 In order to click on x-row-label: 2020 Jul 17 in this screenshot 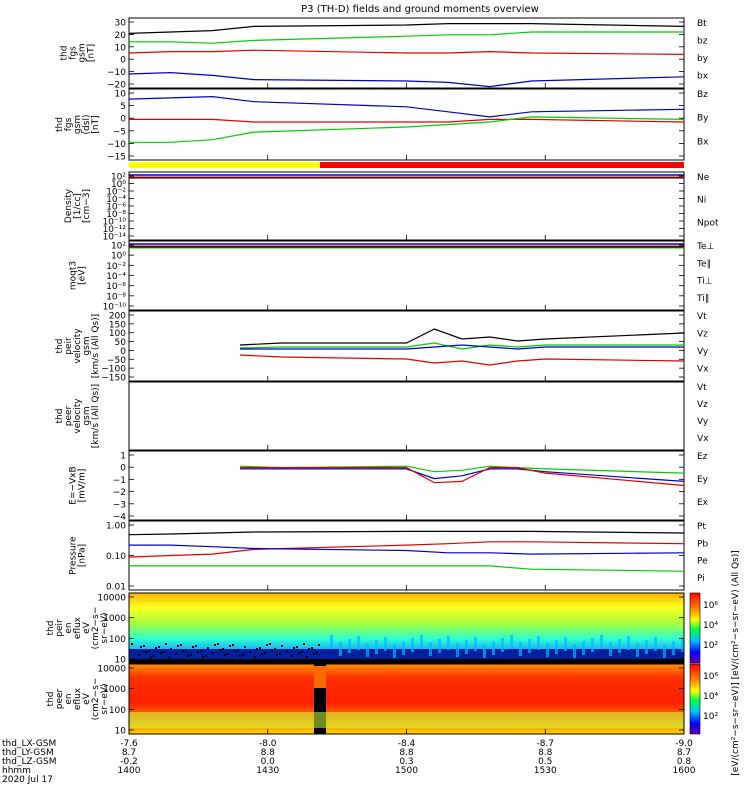, I will do `click(27, 780)`.